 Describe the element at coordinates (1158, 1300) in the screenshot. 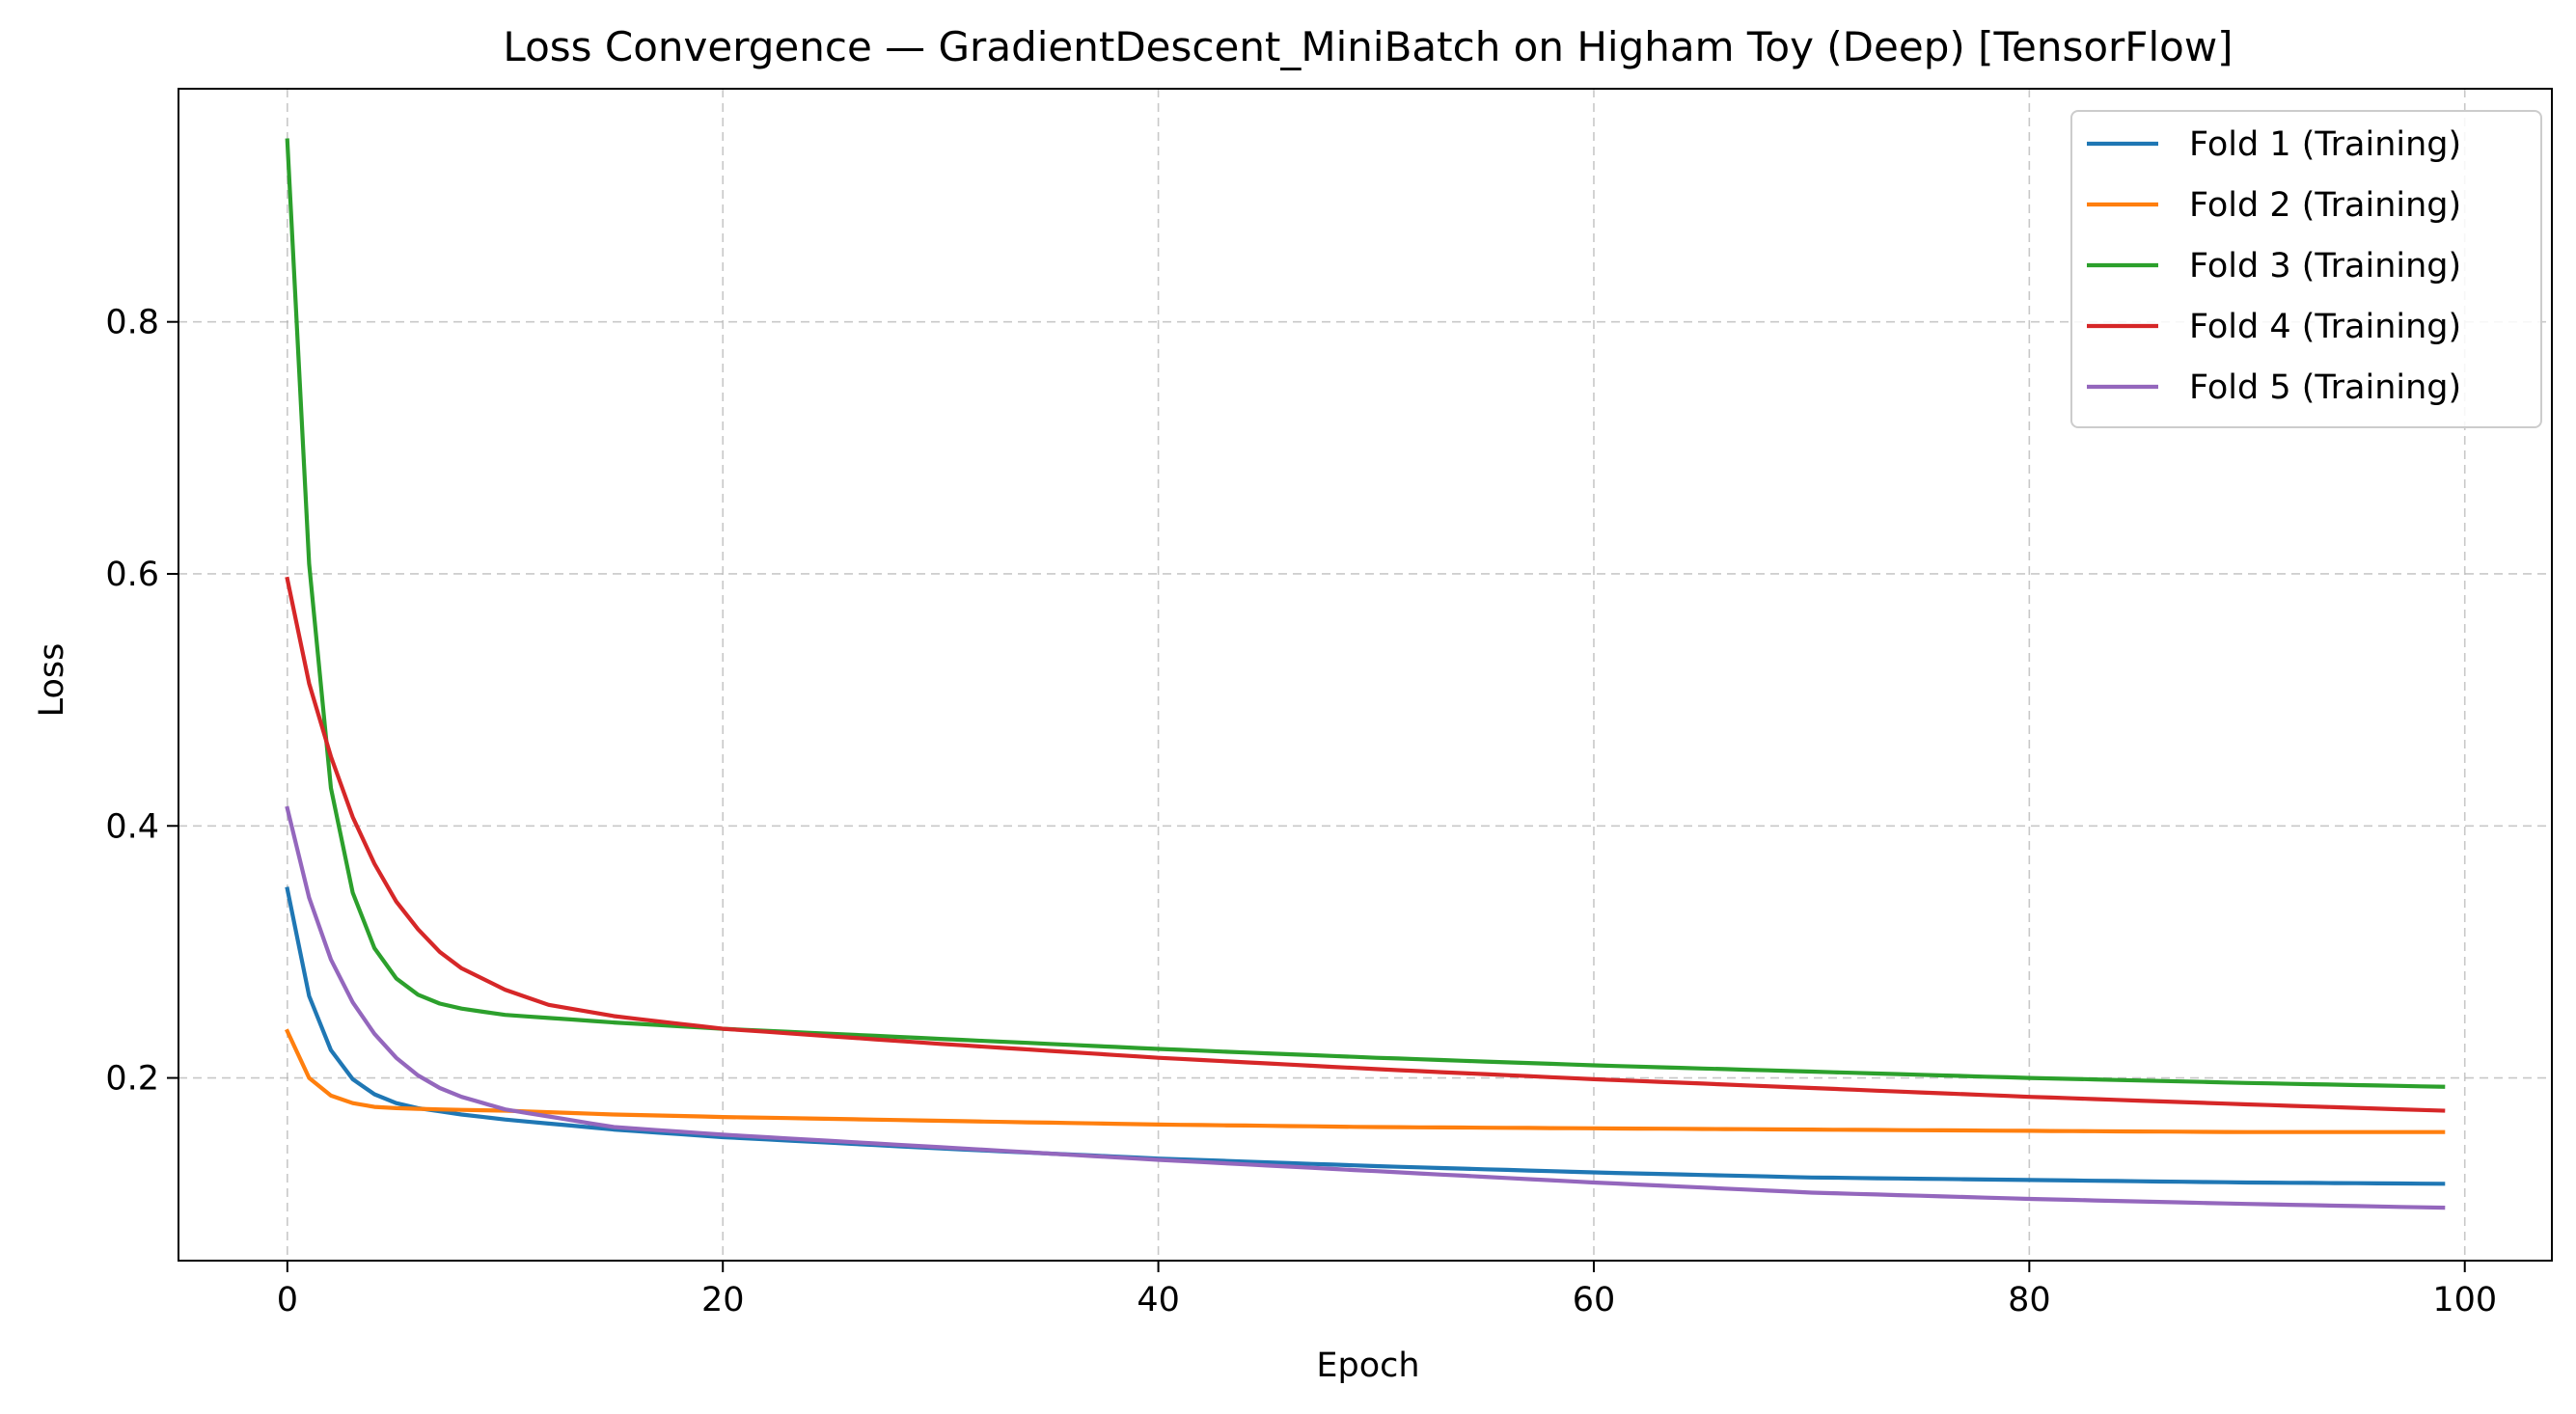

I see `x-tick-label: 40` at that location.